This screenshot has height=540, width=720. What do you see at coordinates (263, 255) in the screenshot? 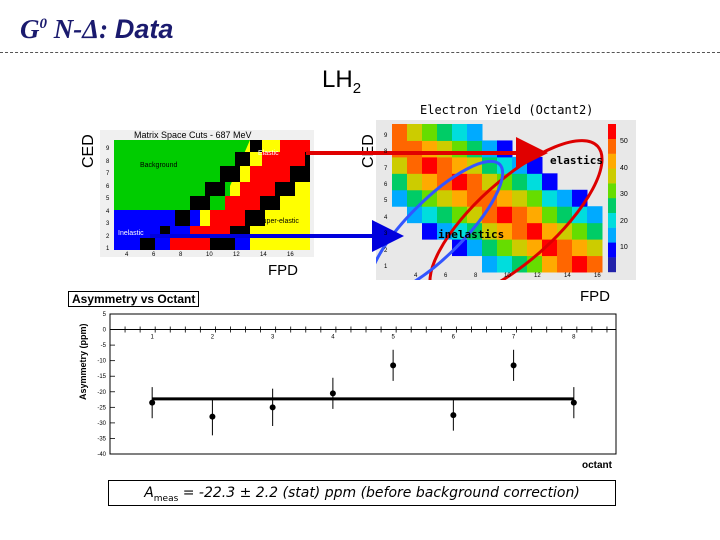
I see `matrix-x-tick: 14` at bounding box center [263, 255].